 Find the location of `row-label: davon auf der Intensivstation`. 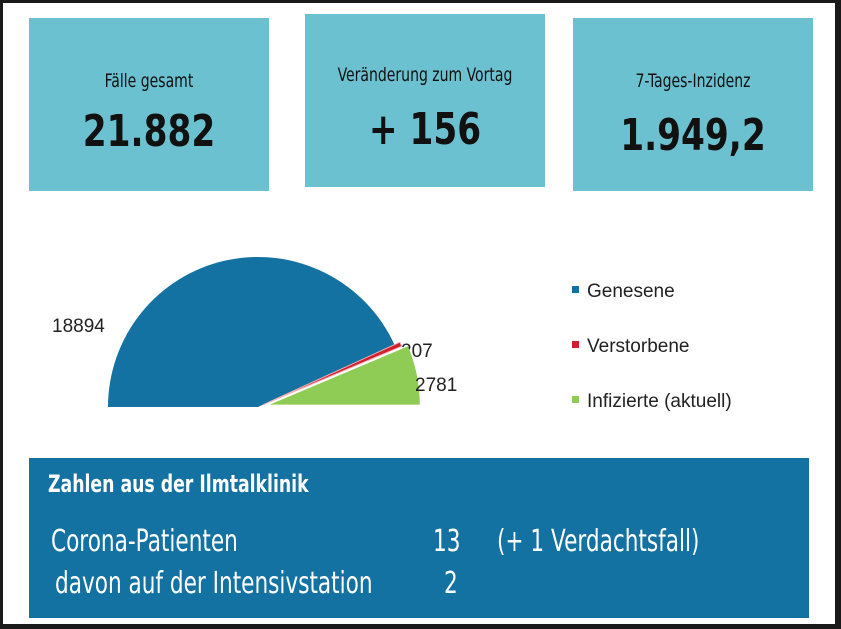

row-label: davon auf der Intensivstation is located at coordinates (214, 583).